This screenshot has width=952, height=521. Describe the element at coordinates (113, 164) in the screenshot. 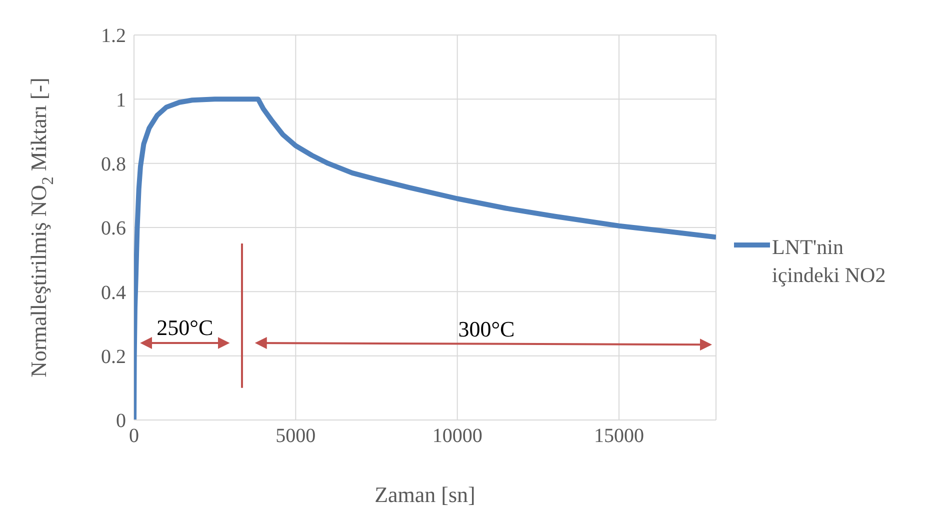

I see `y-tick-label: 0.8` at that location.